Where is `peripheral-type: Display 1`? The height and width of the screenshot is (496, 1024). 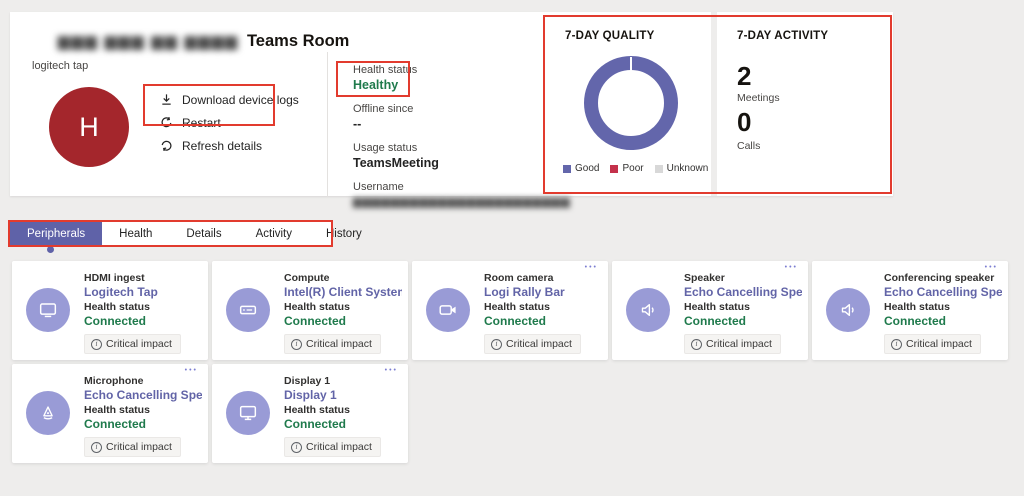
peripheral-type: Display 1 is located at coordinates (307, 381).